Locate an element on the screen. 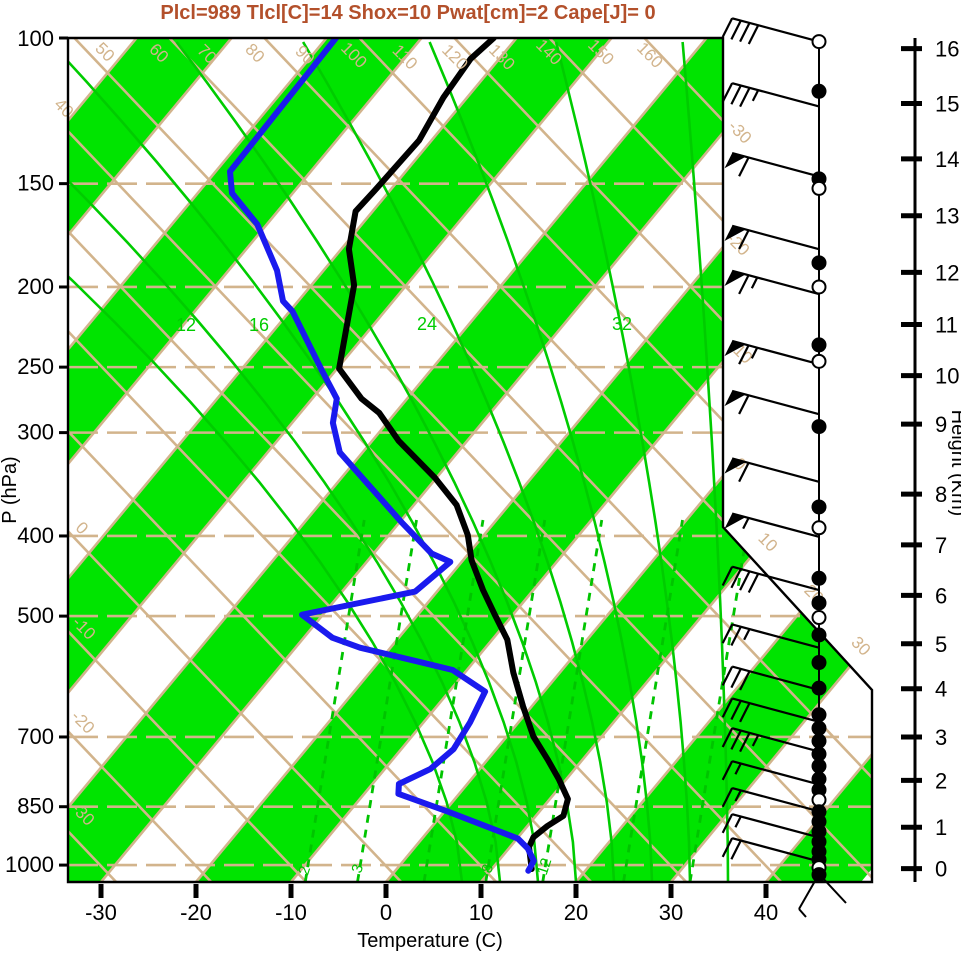 The width and height of the screenshot is (961, 957). height-tick-label: 2 is located at coordinates (941, 780).